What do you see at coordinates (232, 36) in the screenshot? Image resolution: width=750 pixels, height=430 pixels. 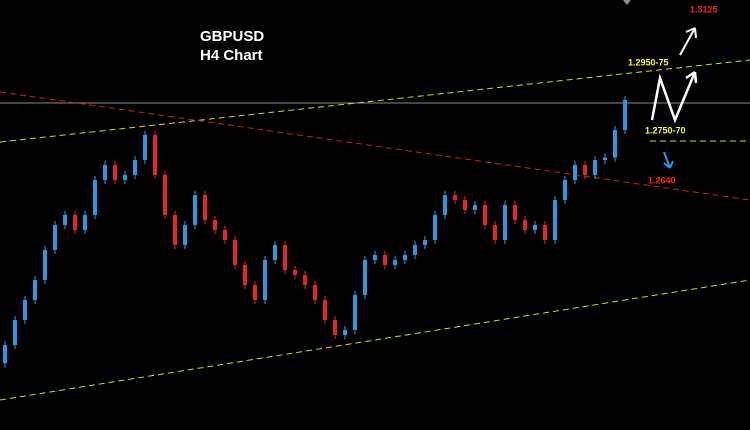 I see `chart-title: GBPUSD` at bounding box center [232, 36].